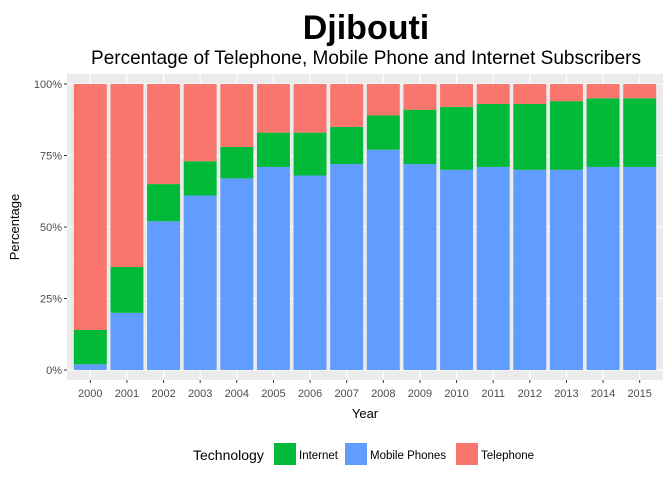 The height and width of the screenshot is (480, 672). I want to click on y-tick-label: 50%, so click(51, 228).